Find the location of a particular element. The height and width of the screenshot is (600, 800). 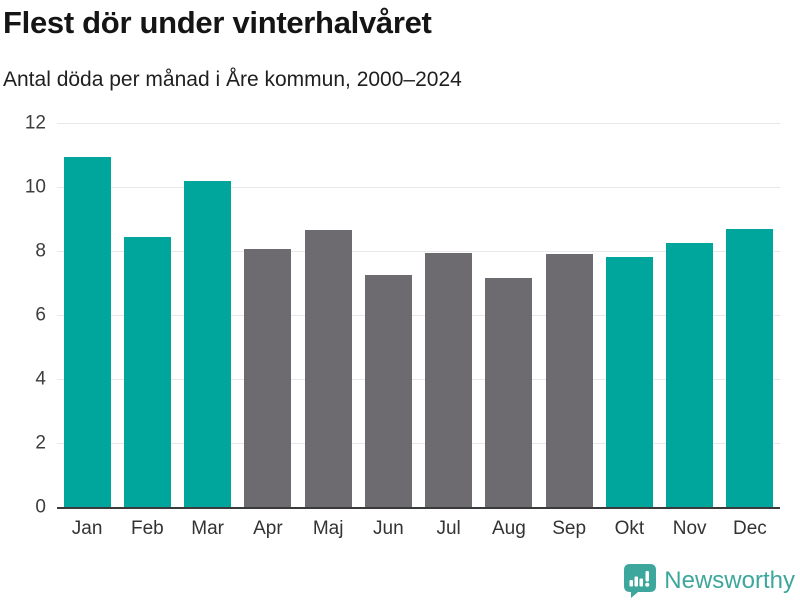

bar-band-nov is located at coordinates (690, 315).